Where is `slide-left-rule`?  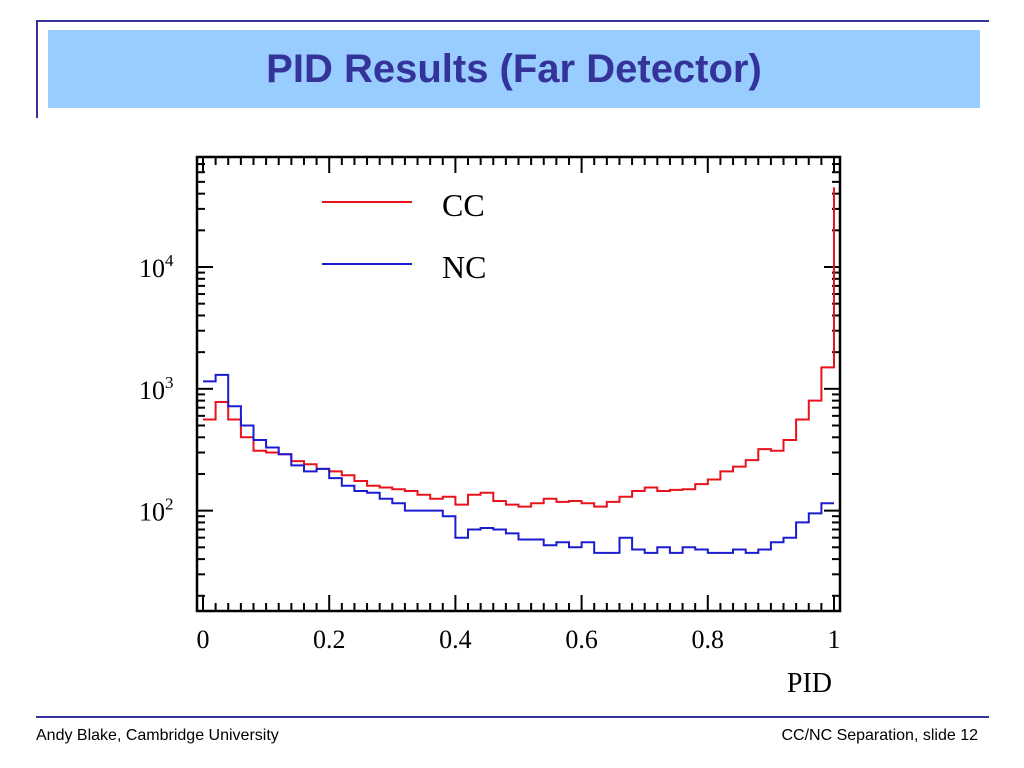 slide-left-rule is located at coordinates (37, 69).